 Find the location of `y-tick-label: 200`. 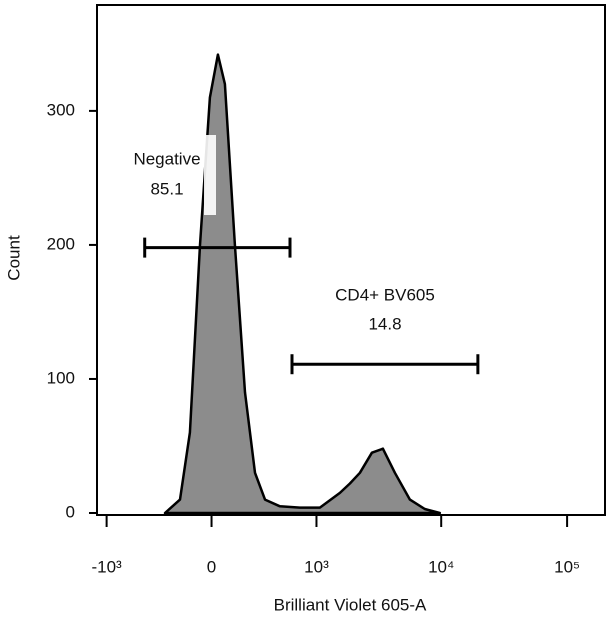

y-tick-label: 200 is located at coordinates (61, 243).